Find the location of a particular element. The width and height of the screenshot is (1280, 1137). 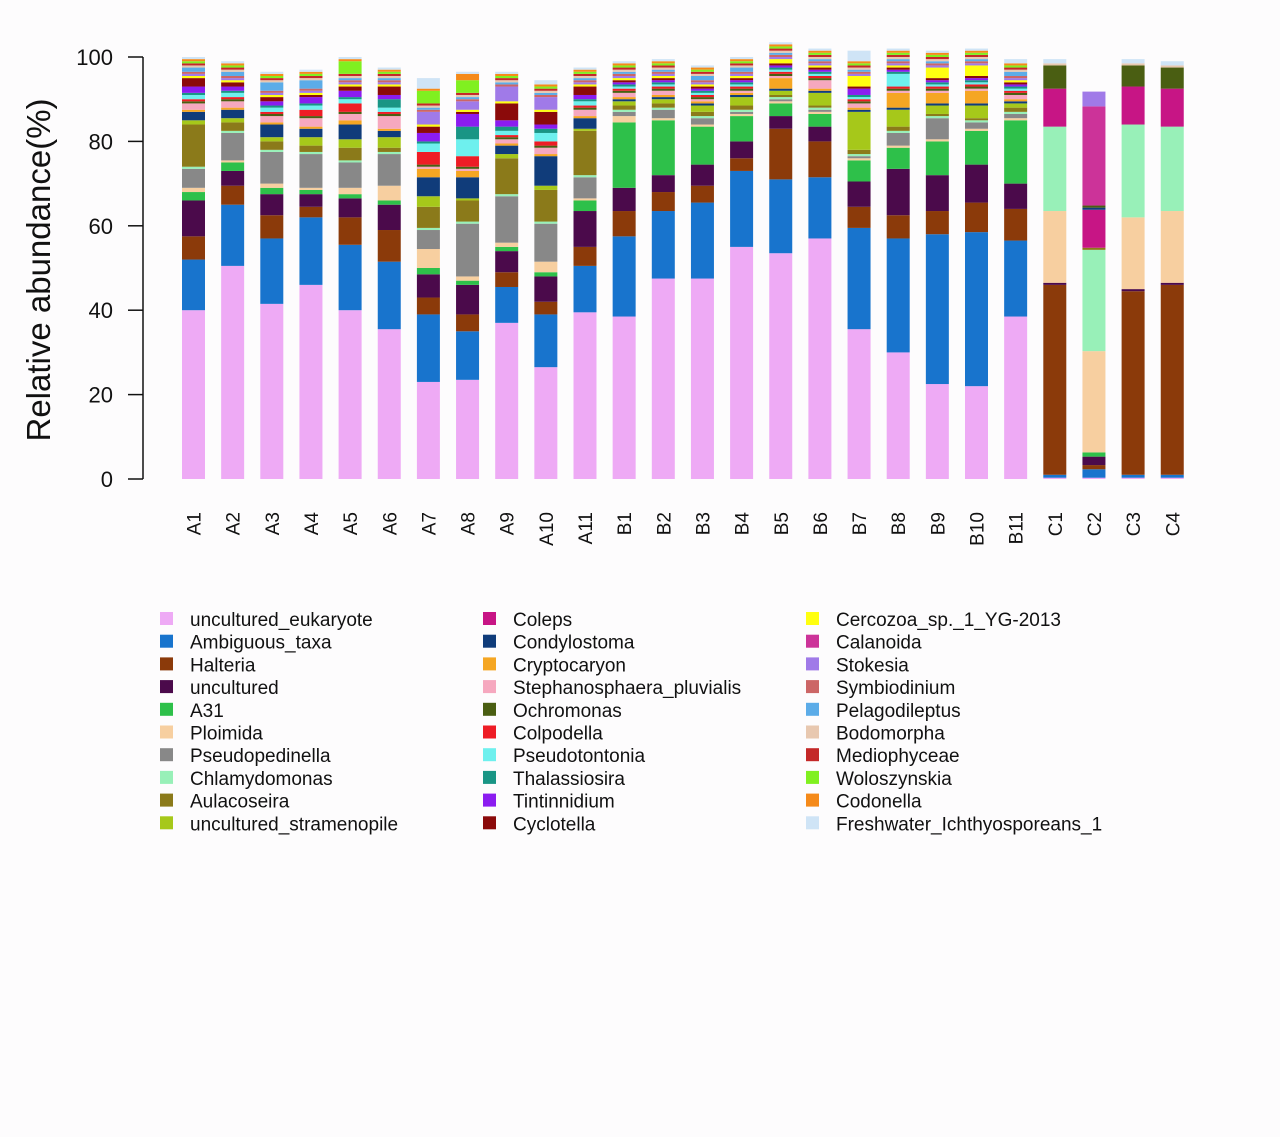

legend-label: Thalassiosira is located at coordinates (569, 779).